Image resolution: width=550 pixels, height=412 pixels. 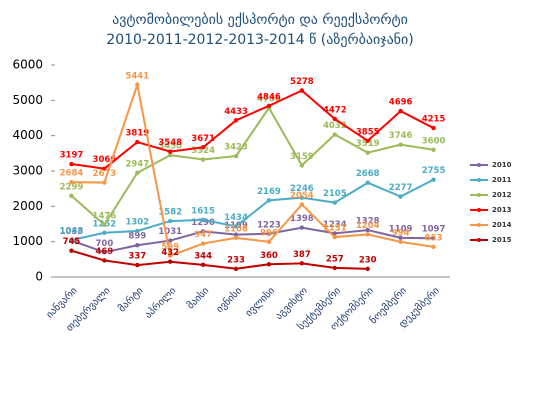 I want to click on data-label: 3197, so click(x=72, y=156).